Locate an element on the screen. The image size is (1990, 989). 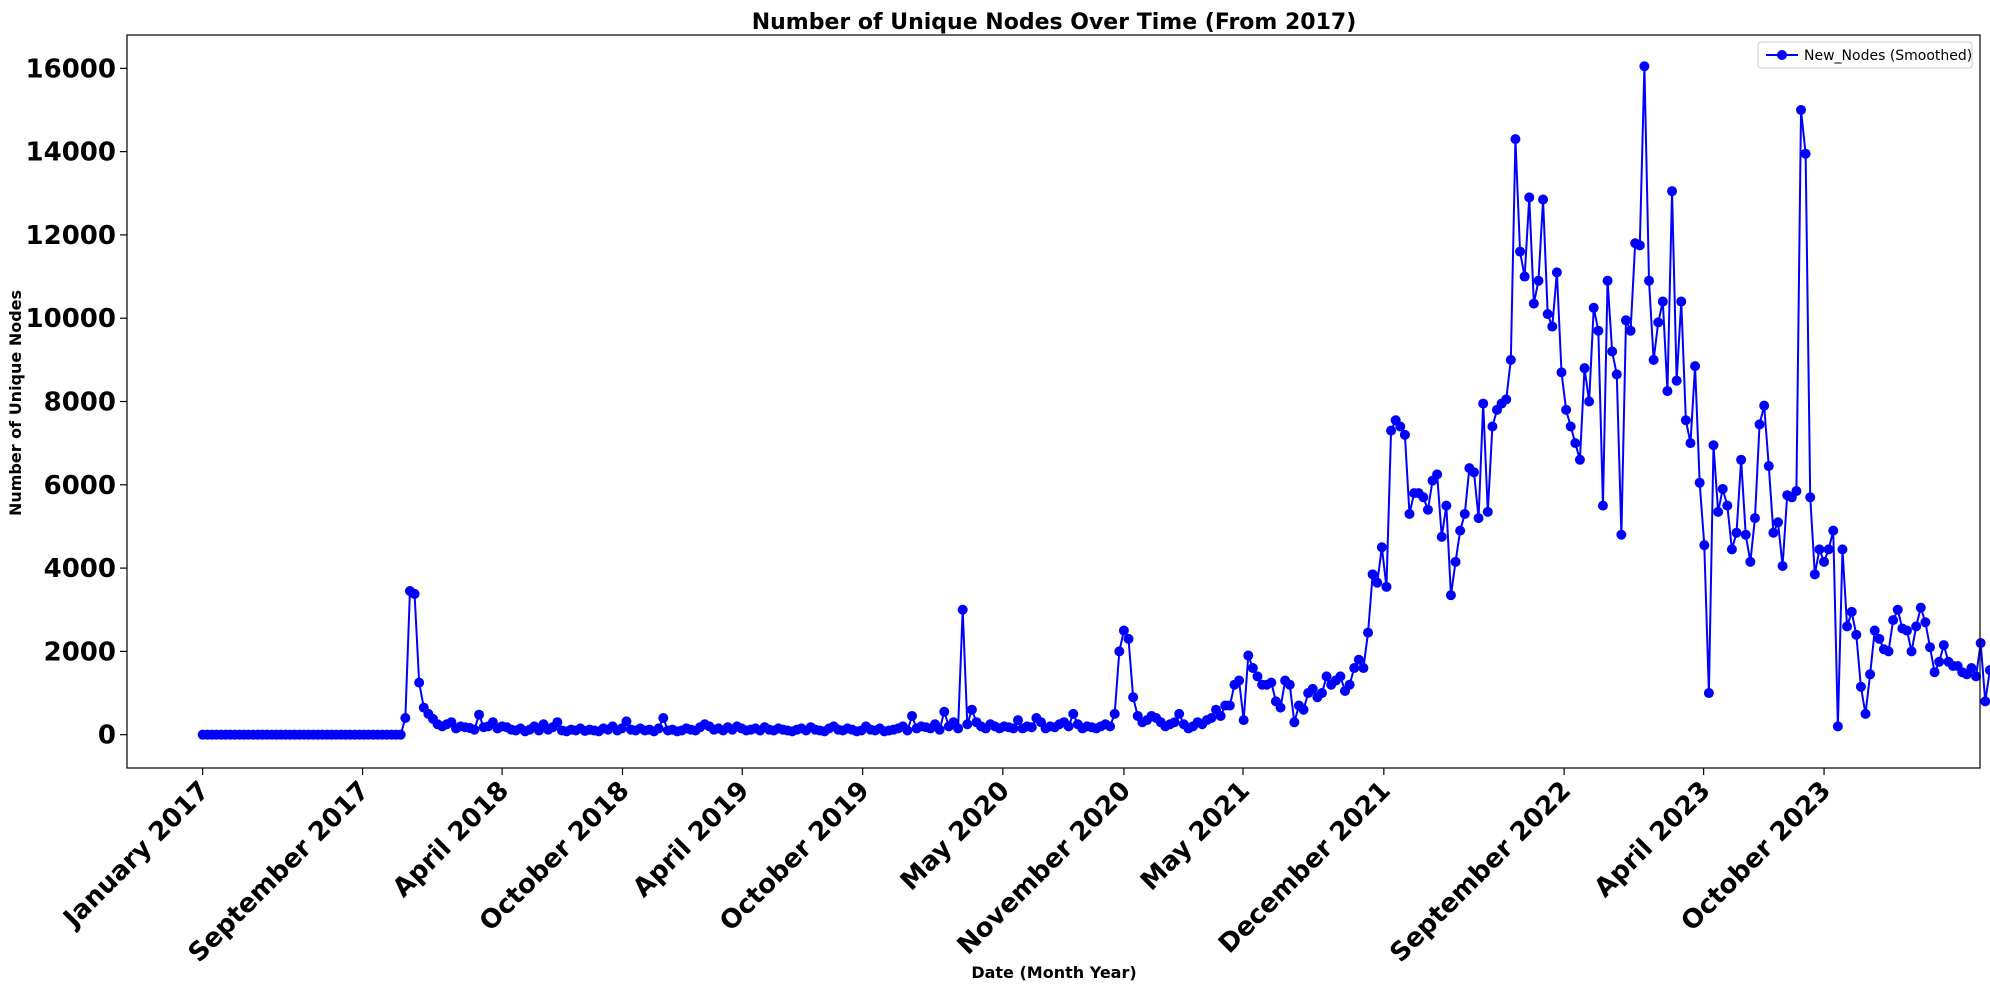
y-tick-label: 8000 is located at coordinates (80, 403).